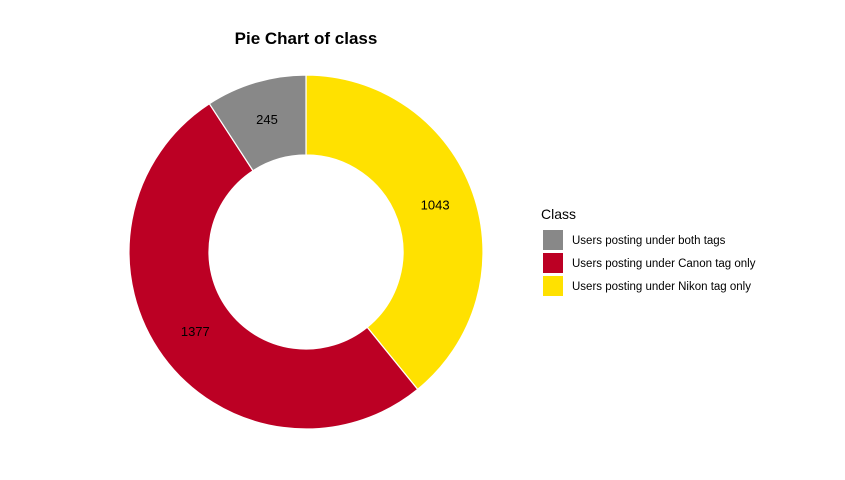 The width and height of the screenshot is (845, 480). I want to click on chart-title: Pie Chart of class, so click(306, 38).